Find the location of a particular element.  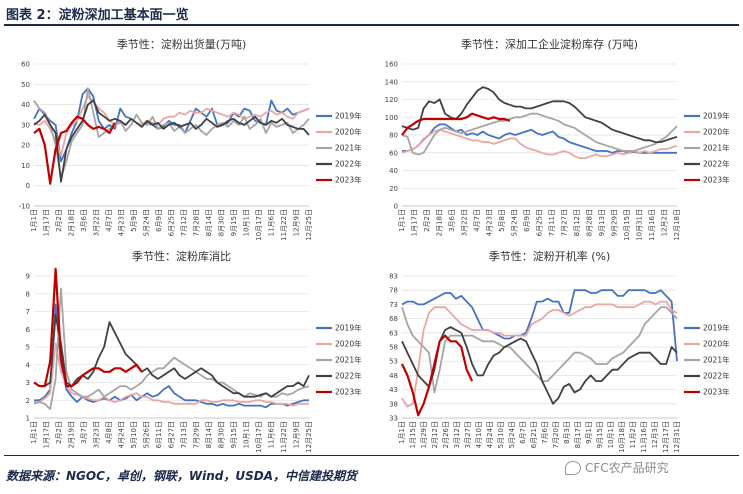

y-tick-label: 160 is located at coordinates (391, 65).